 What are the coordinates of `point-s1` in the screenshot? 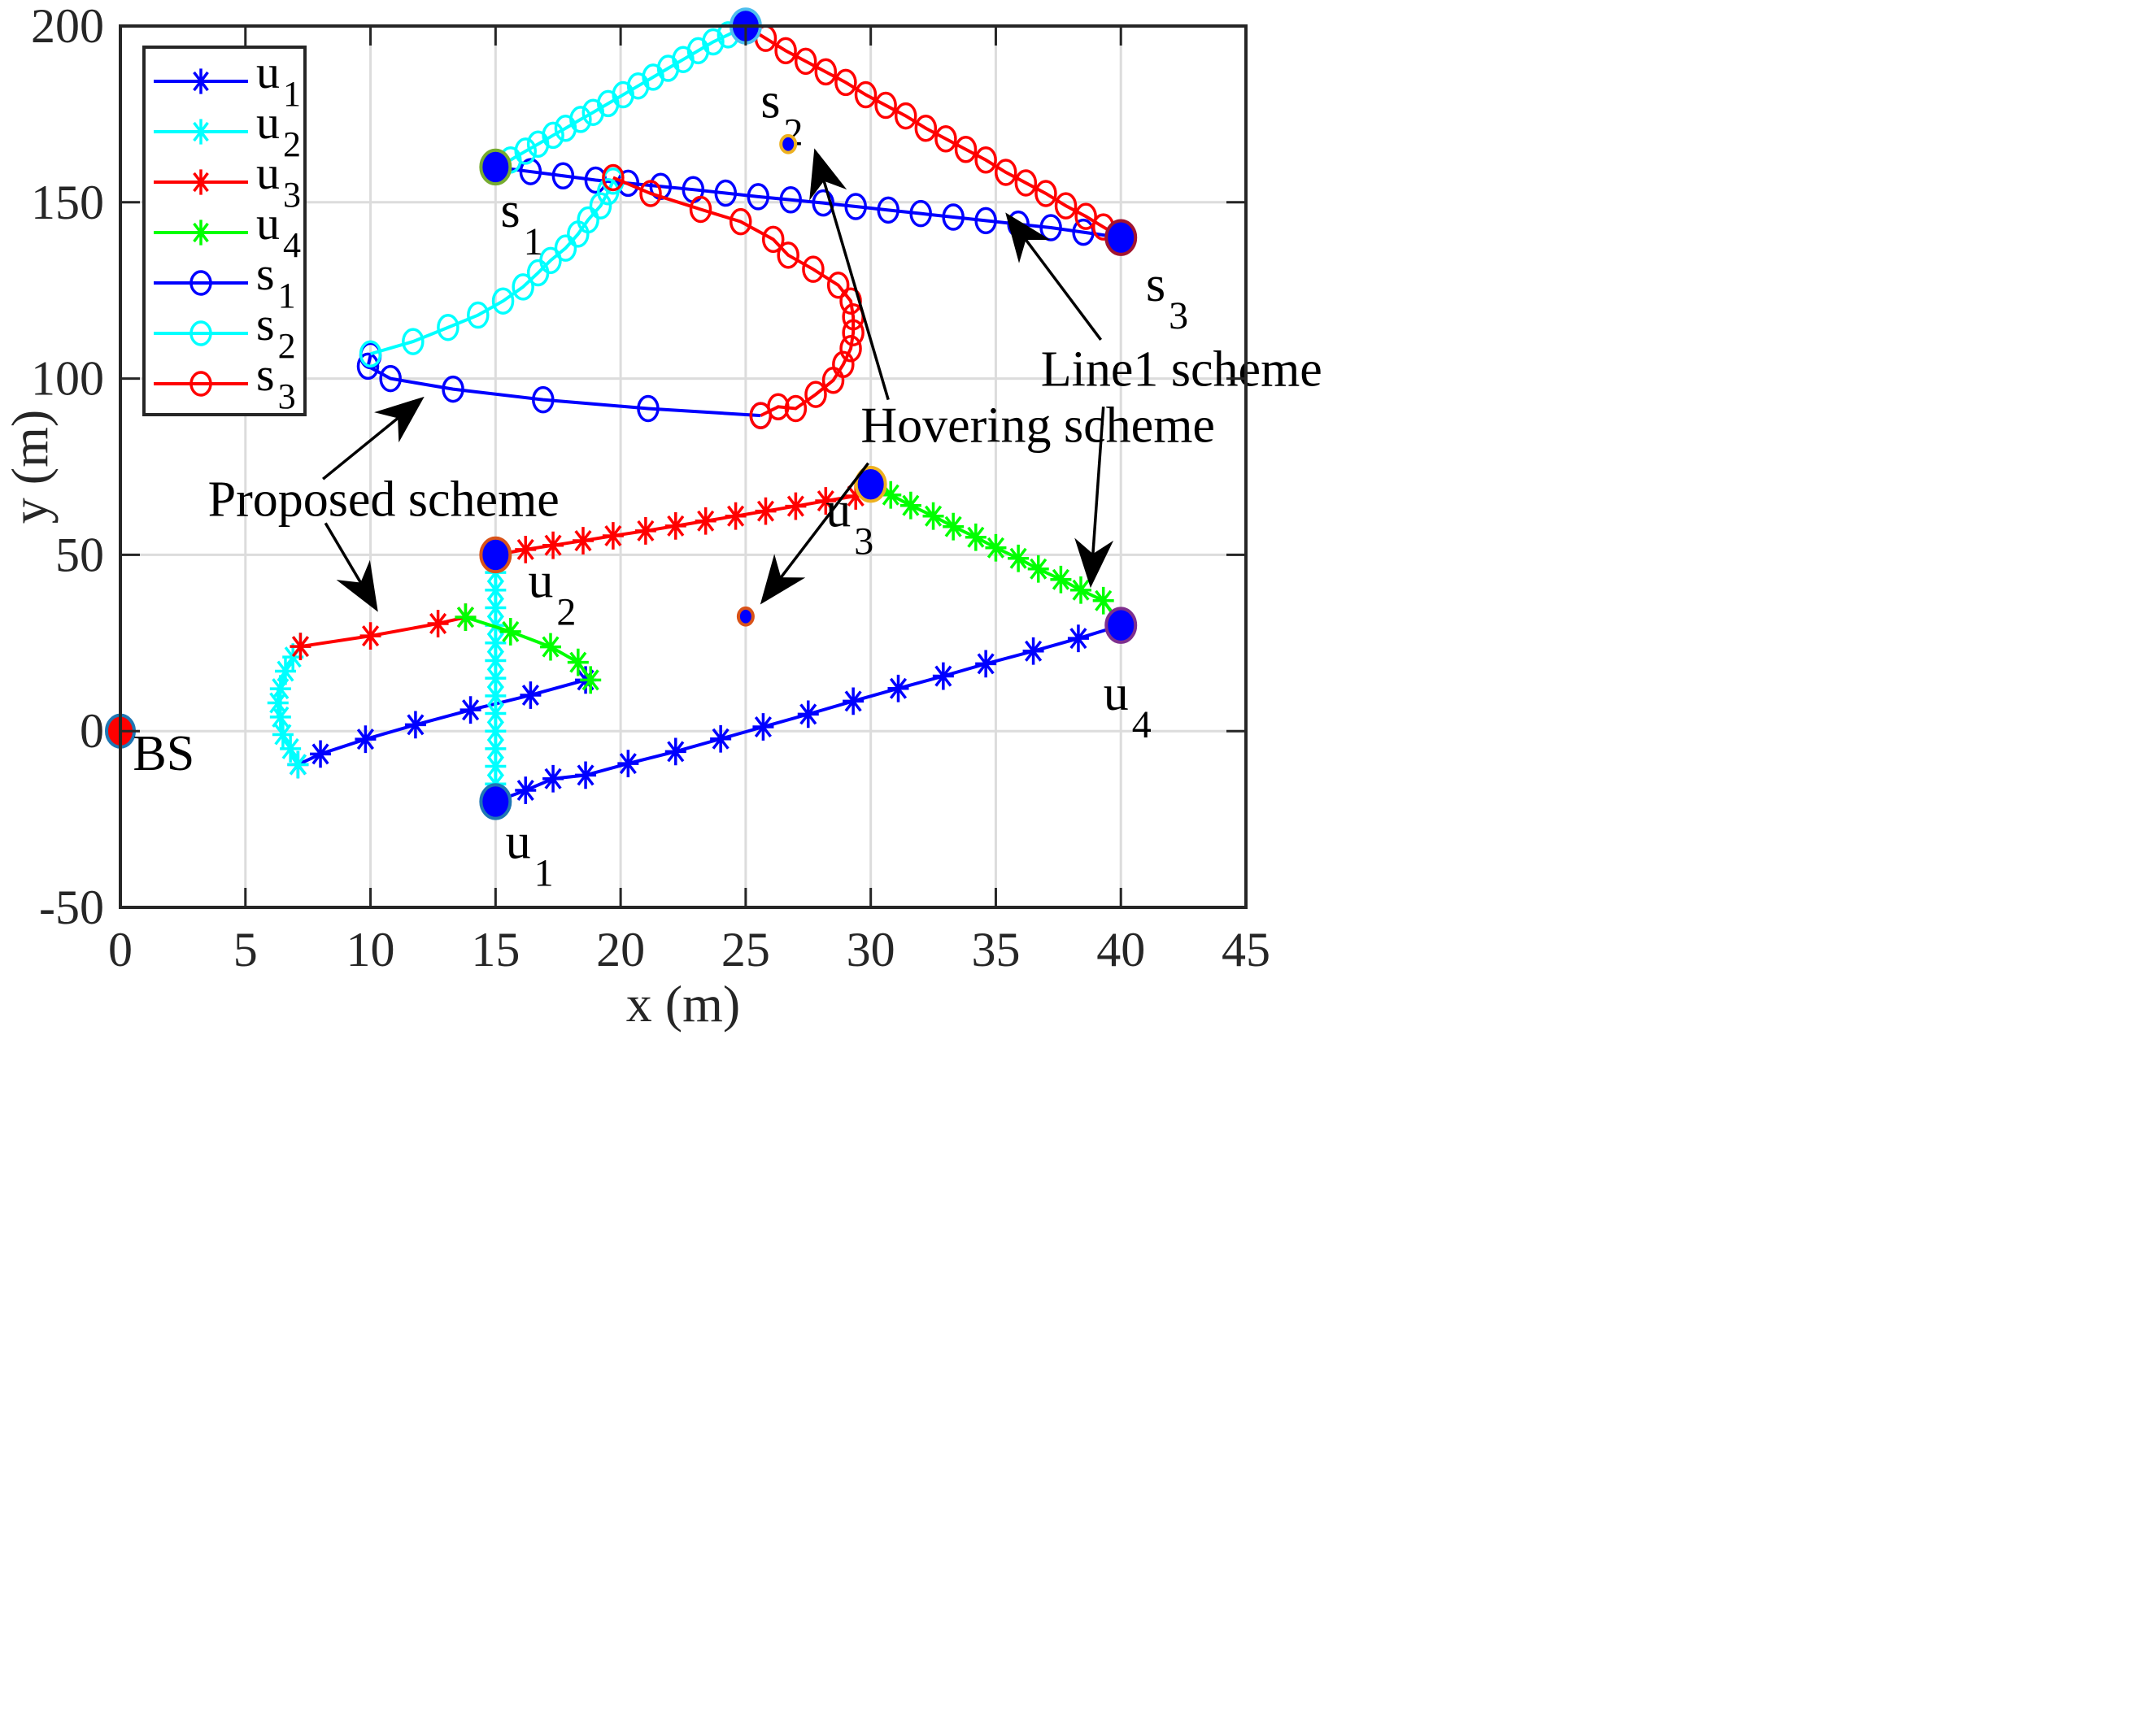 It's located at (495, 167).